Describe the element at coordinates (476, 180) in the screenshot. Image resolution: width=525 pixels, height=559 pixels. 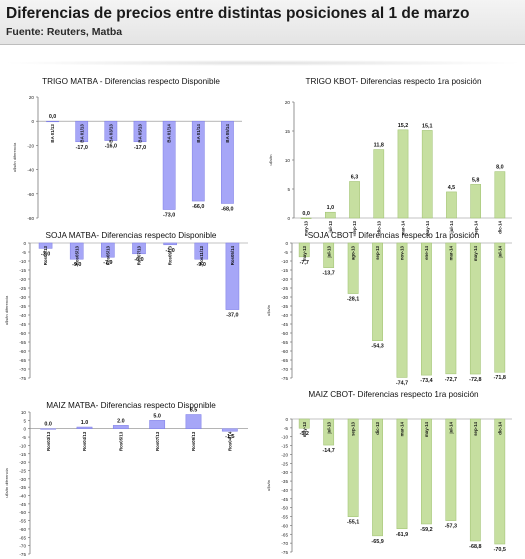
I see `data-label: 5,8` at that location.